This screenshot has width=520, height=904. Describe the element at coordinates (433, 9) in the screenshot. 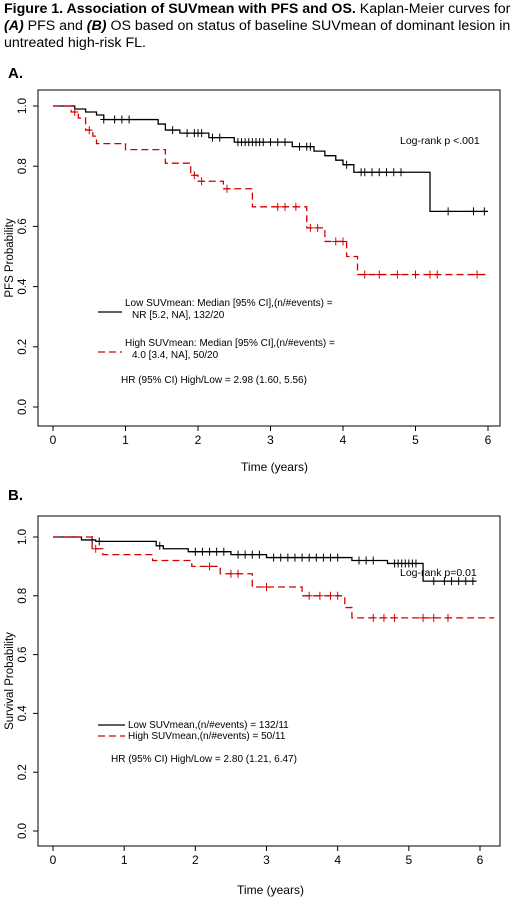

I see `caption-text-1: Kaplan-Meier curves for` at that location.